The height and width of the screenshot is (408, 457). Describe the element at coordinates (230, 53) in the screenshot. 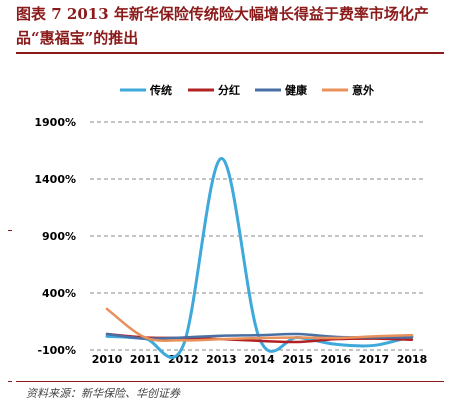

I see `title-divider` at that location.